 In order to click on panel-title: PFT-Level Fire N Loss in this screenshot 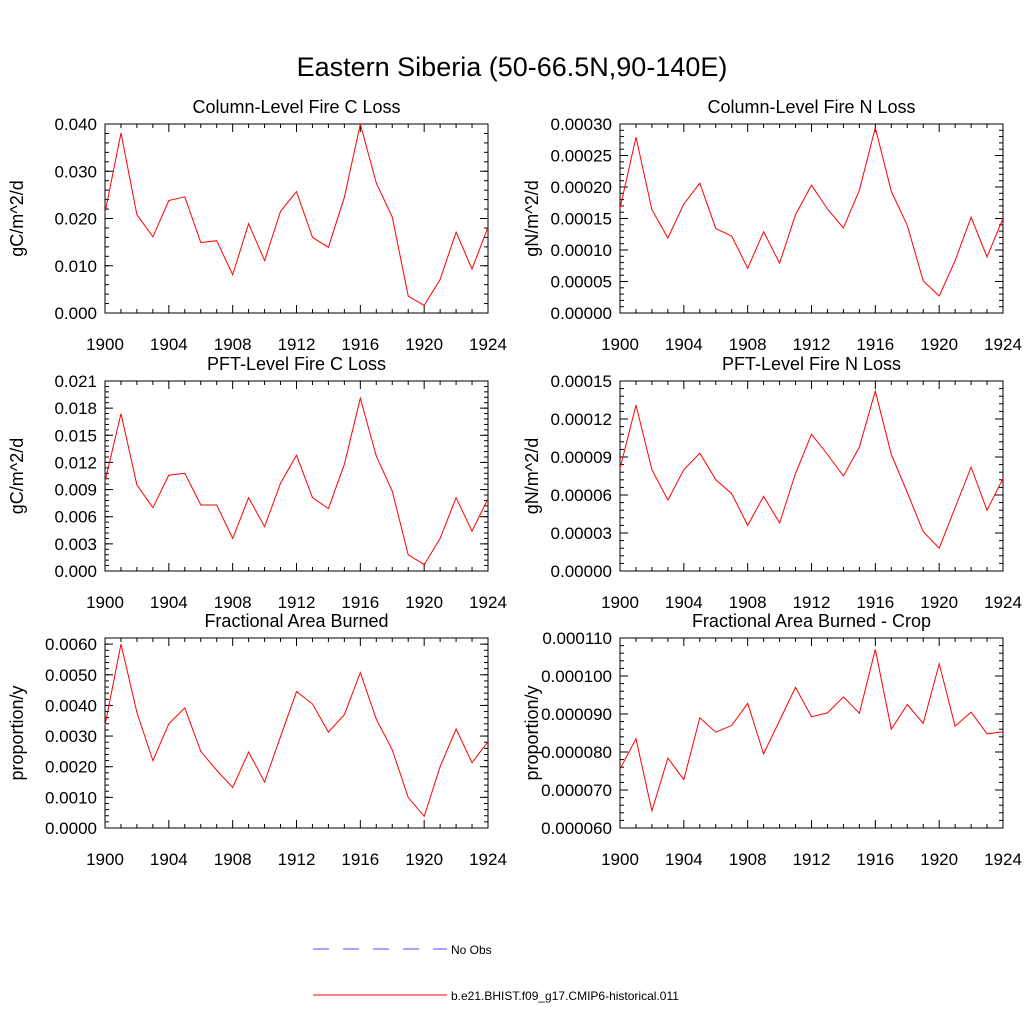, I will do `click(811, 364)`.